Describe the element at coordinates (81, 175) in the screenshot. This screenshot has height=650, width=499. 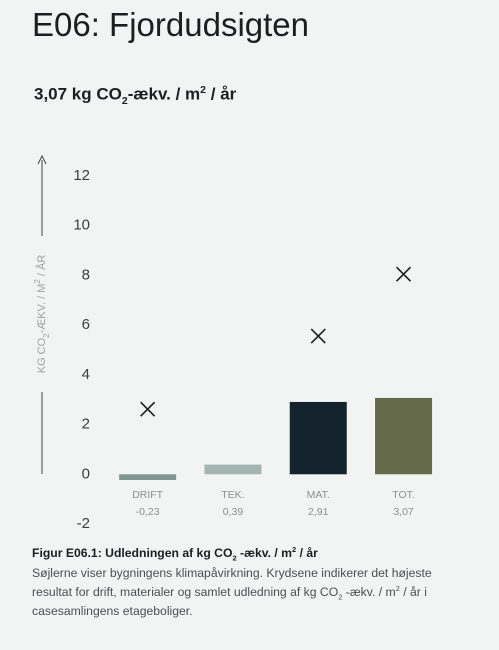
I see `y-tick-label: 12` at that location.